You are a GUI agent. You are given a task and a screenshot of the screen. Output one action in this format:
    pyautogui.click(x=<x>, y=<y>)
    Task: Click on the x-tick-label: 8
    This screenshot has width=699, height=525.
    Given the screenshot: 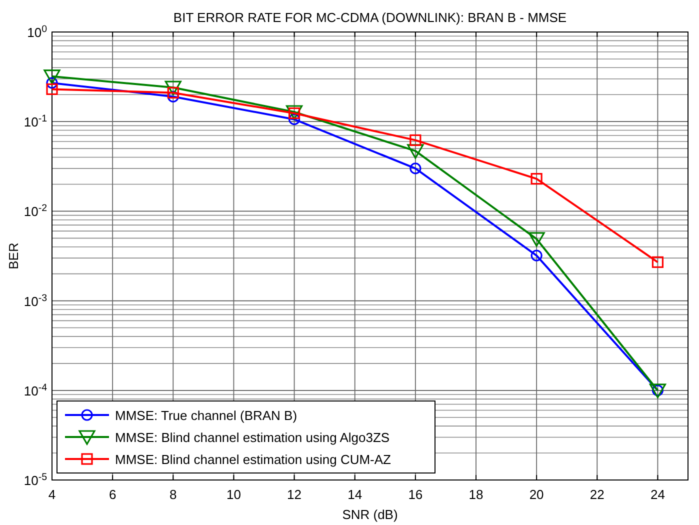 What is the action you would take?
    pyautogui.click(x=173, y=494)
    